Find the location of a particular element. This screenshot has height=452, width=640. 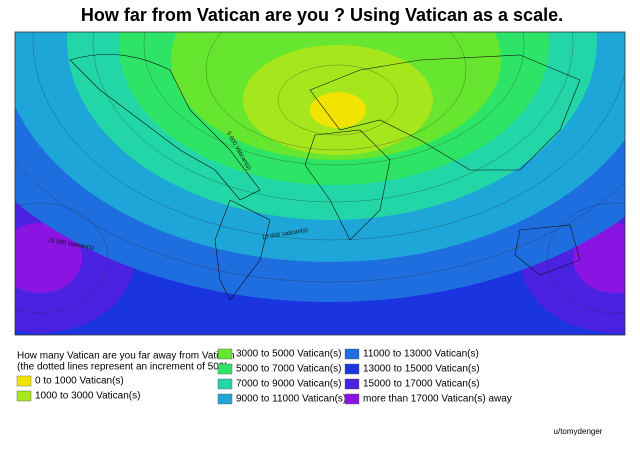

legend-label: 11000 to 13000 Vatican(s) is located at coordinates (421, 354).